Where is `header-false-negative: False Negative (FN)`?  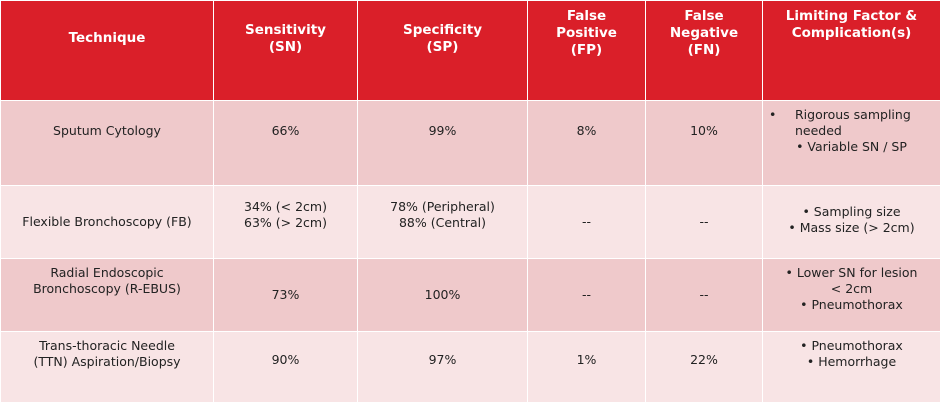 header-false-negative: False Negative (FN) is located at coordinates (704, 51).